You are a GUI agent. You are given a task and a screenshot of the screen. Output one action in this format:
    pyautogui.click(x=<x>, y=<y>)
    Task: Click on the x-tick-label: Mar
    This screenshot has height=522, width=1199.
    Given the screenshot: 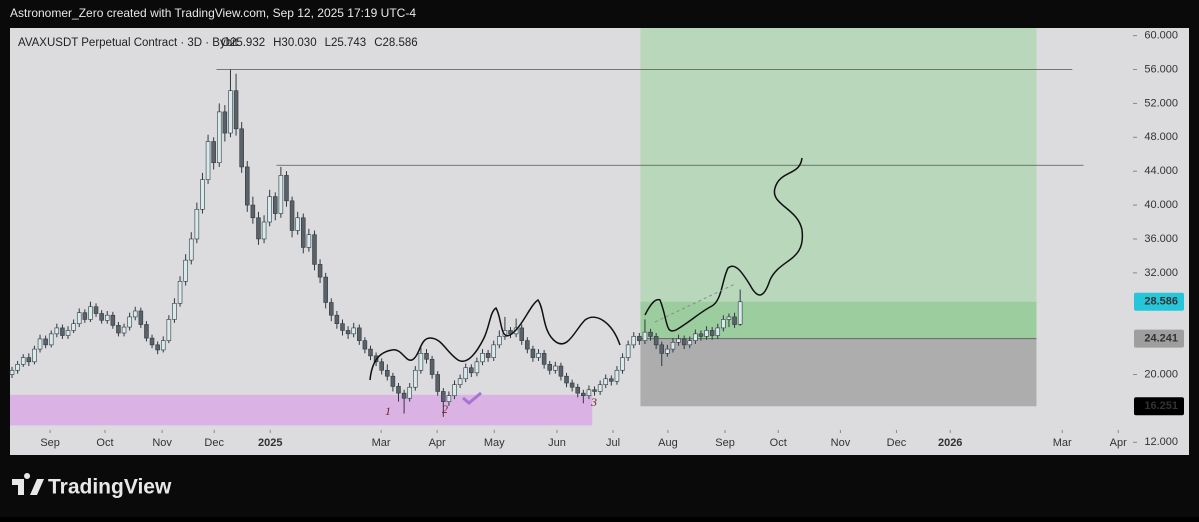 What is the action you would take?
    pyautogui.click(x=1062, y=443)
    